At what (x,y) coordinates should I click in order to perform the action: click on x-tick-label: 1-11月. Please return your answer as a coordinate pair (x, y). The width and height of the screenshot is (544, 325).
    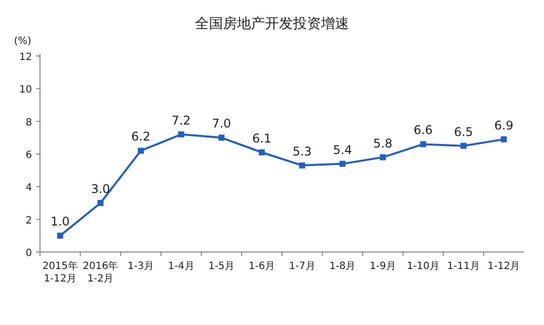
    Looking at the image, I should click on (463, 266).